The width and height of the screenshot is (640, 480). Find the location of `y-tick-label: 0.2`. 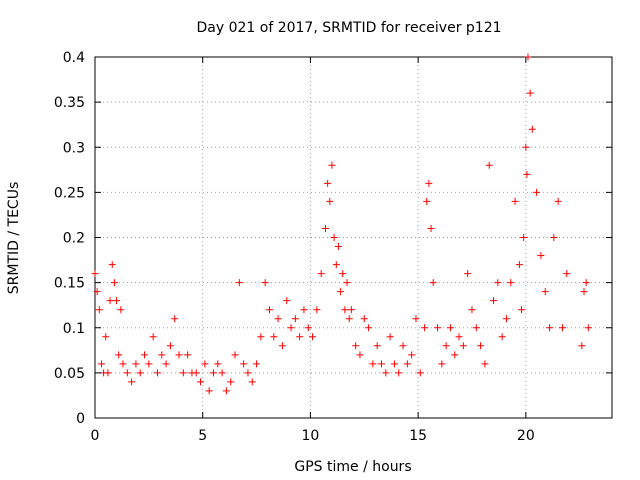

y-tick-label: 0.2 is located at coordinates (74, 239).